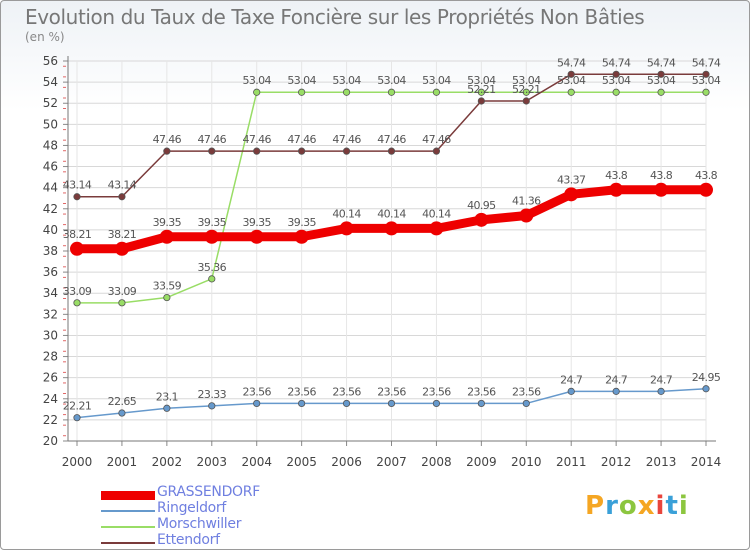  Describe the element at coordinates (50, 272) in the screenshot. I see `y-tick-label: 36` at that location.